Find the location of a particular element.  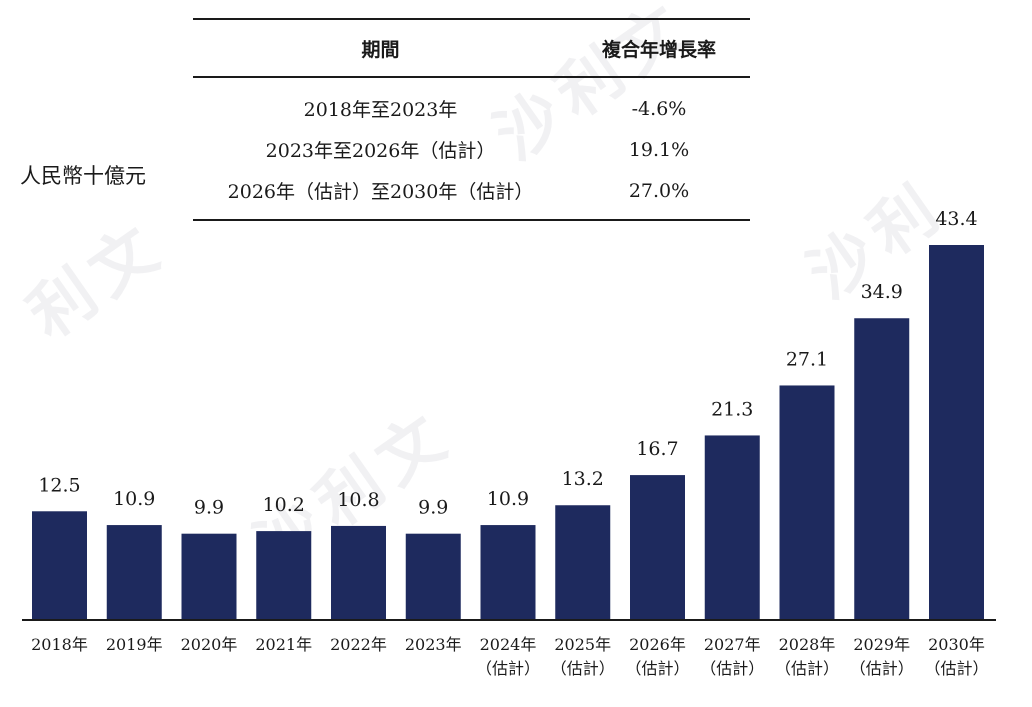

x-tick-label: 2027年 is located at coordinates (732, 644).